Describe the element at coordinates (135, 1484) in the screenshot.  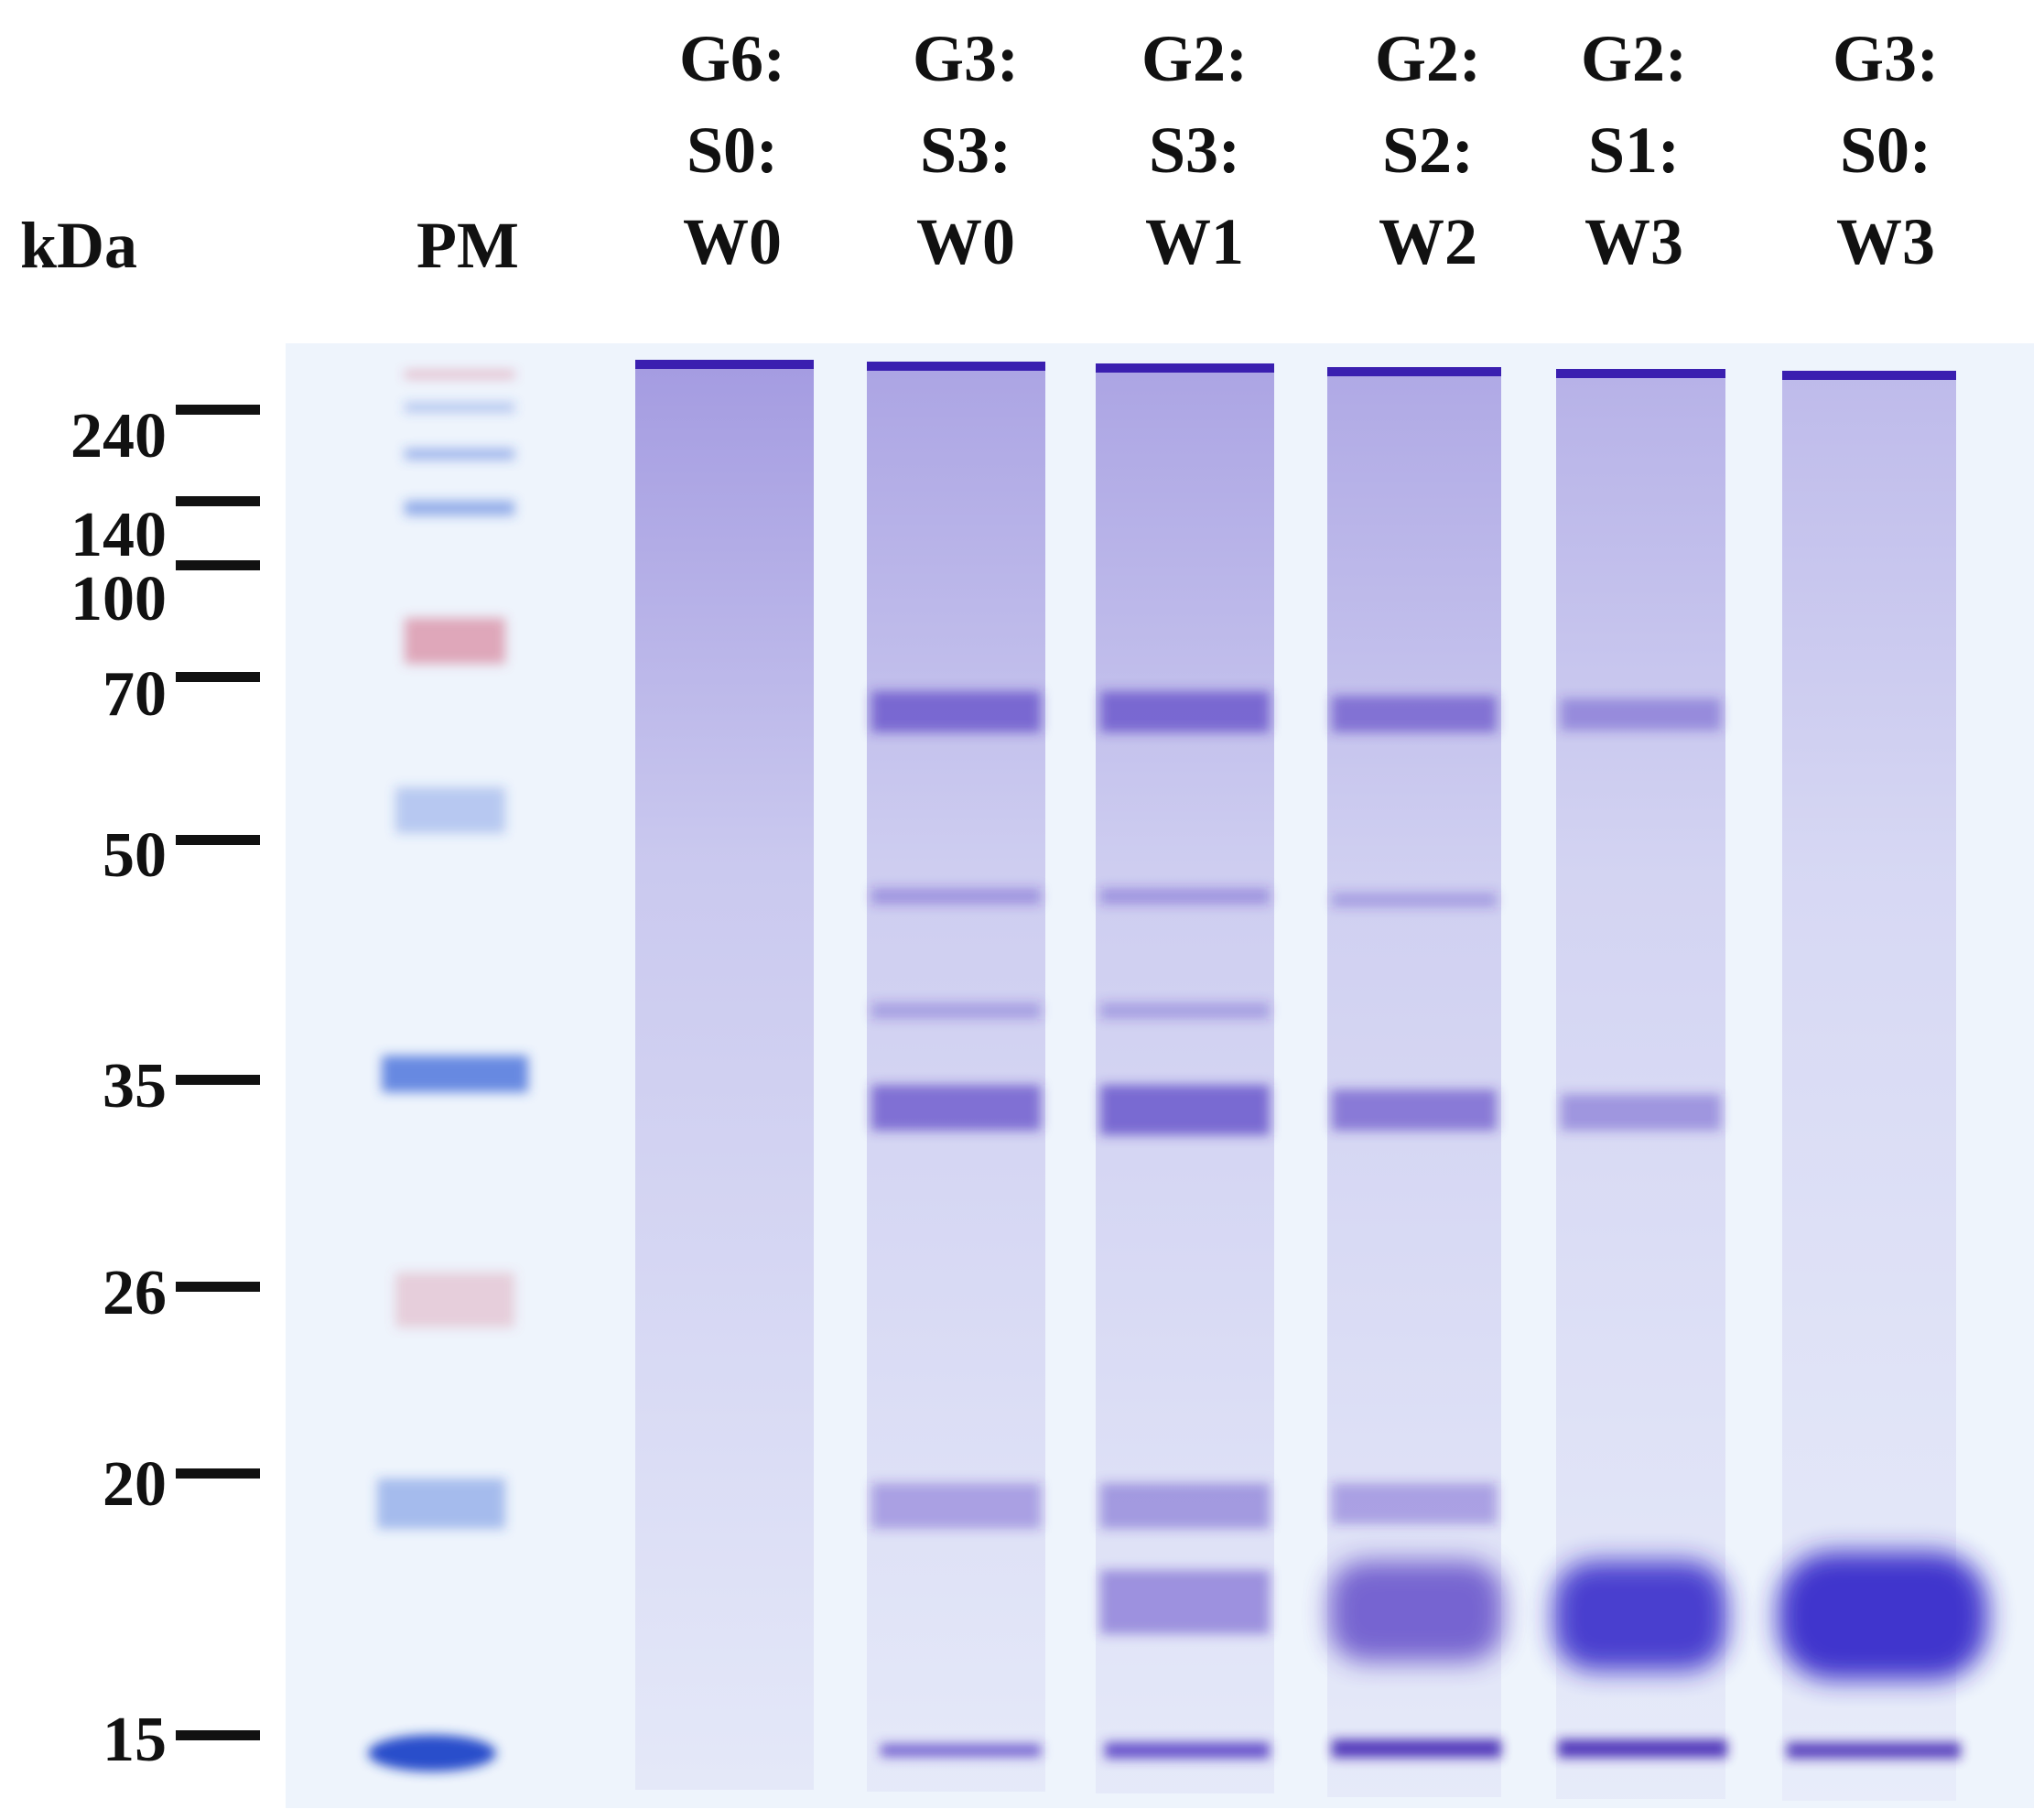
I see `mw-marker-value: 20` at that location.